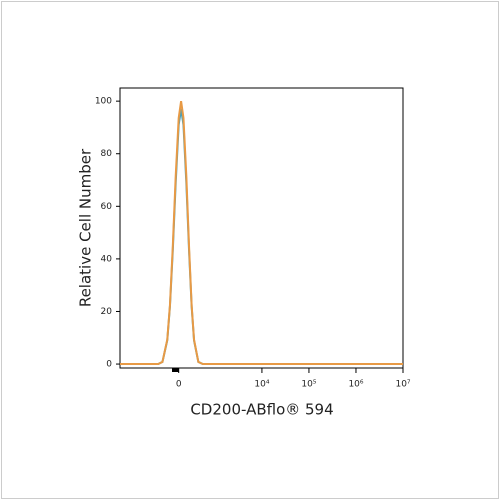 Image resolution: width=500 pixels, height=500 pixels. What do you see at coordinates (86, 227) in the screenshot?
I see `y-axis-label: Relative Cell Number` at bounding box center [86, 227].